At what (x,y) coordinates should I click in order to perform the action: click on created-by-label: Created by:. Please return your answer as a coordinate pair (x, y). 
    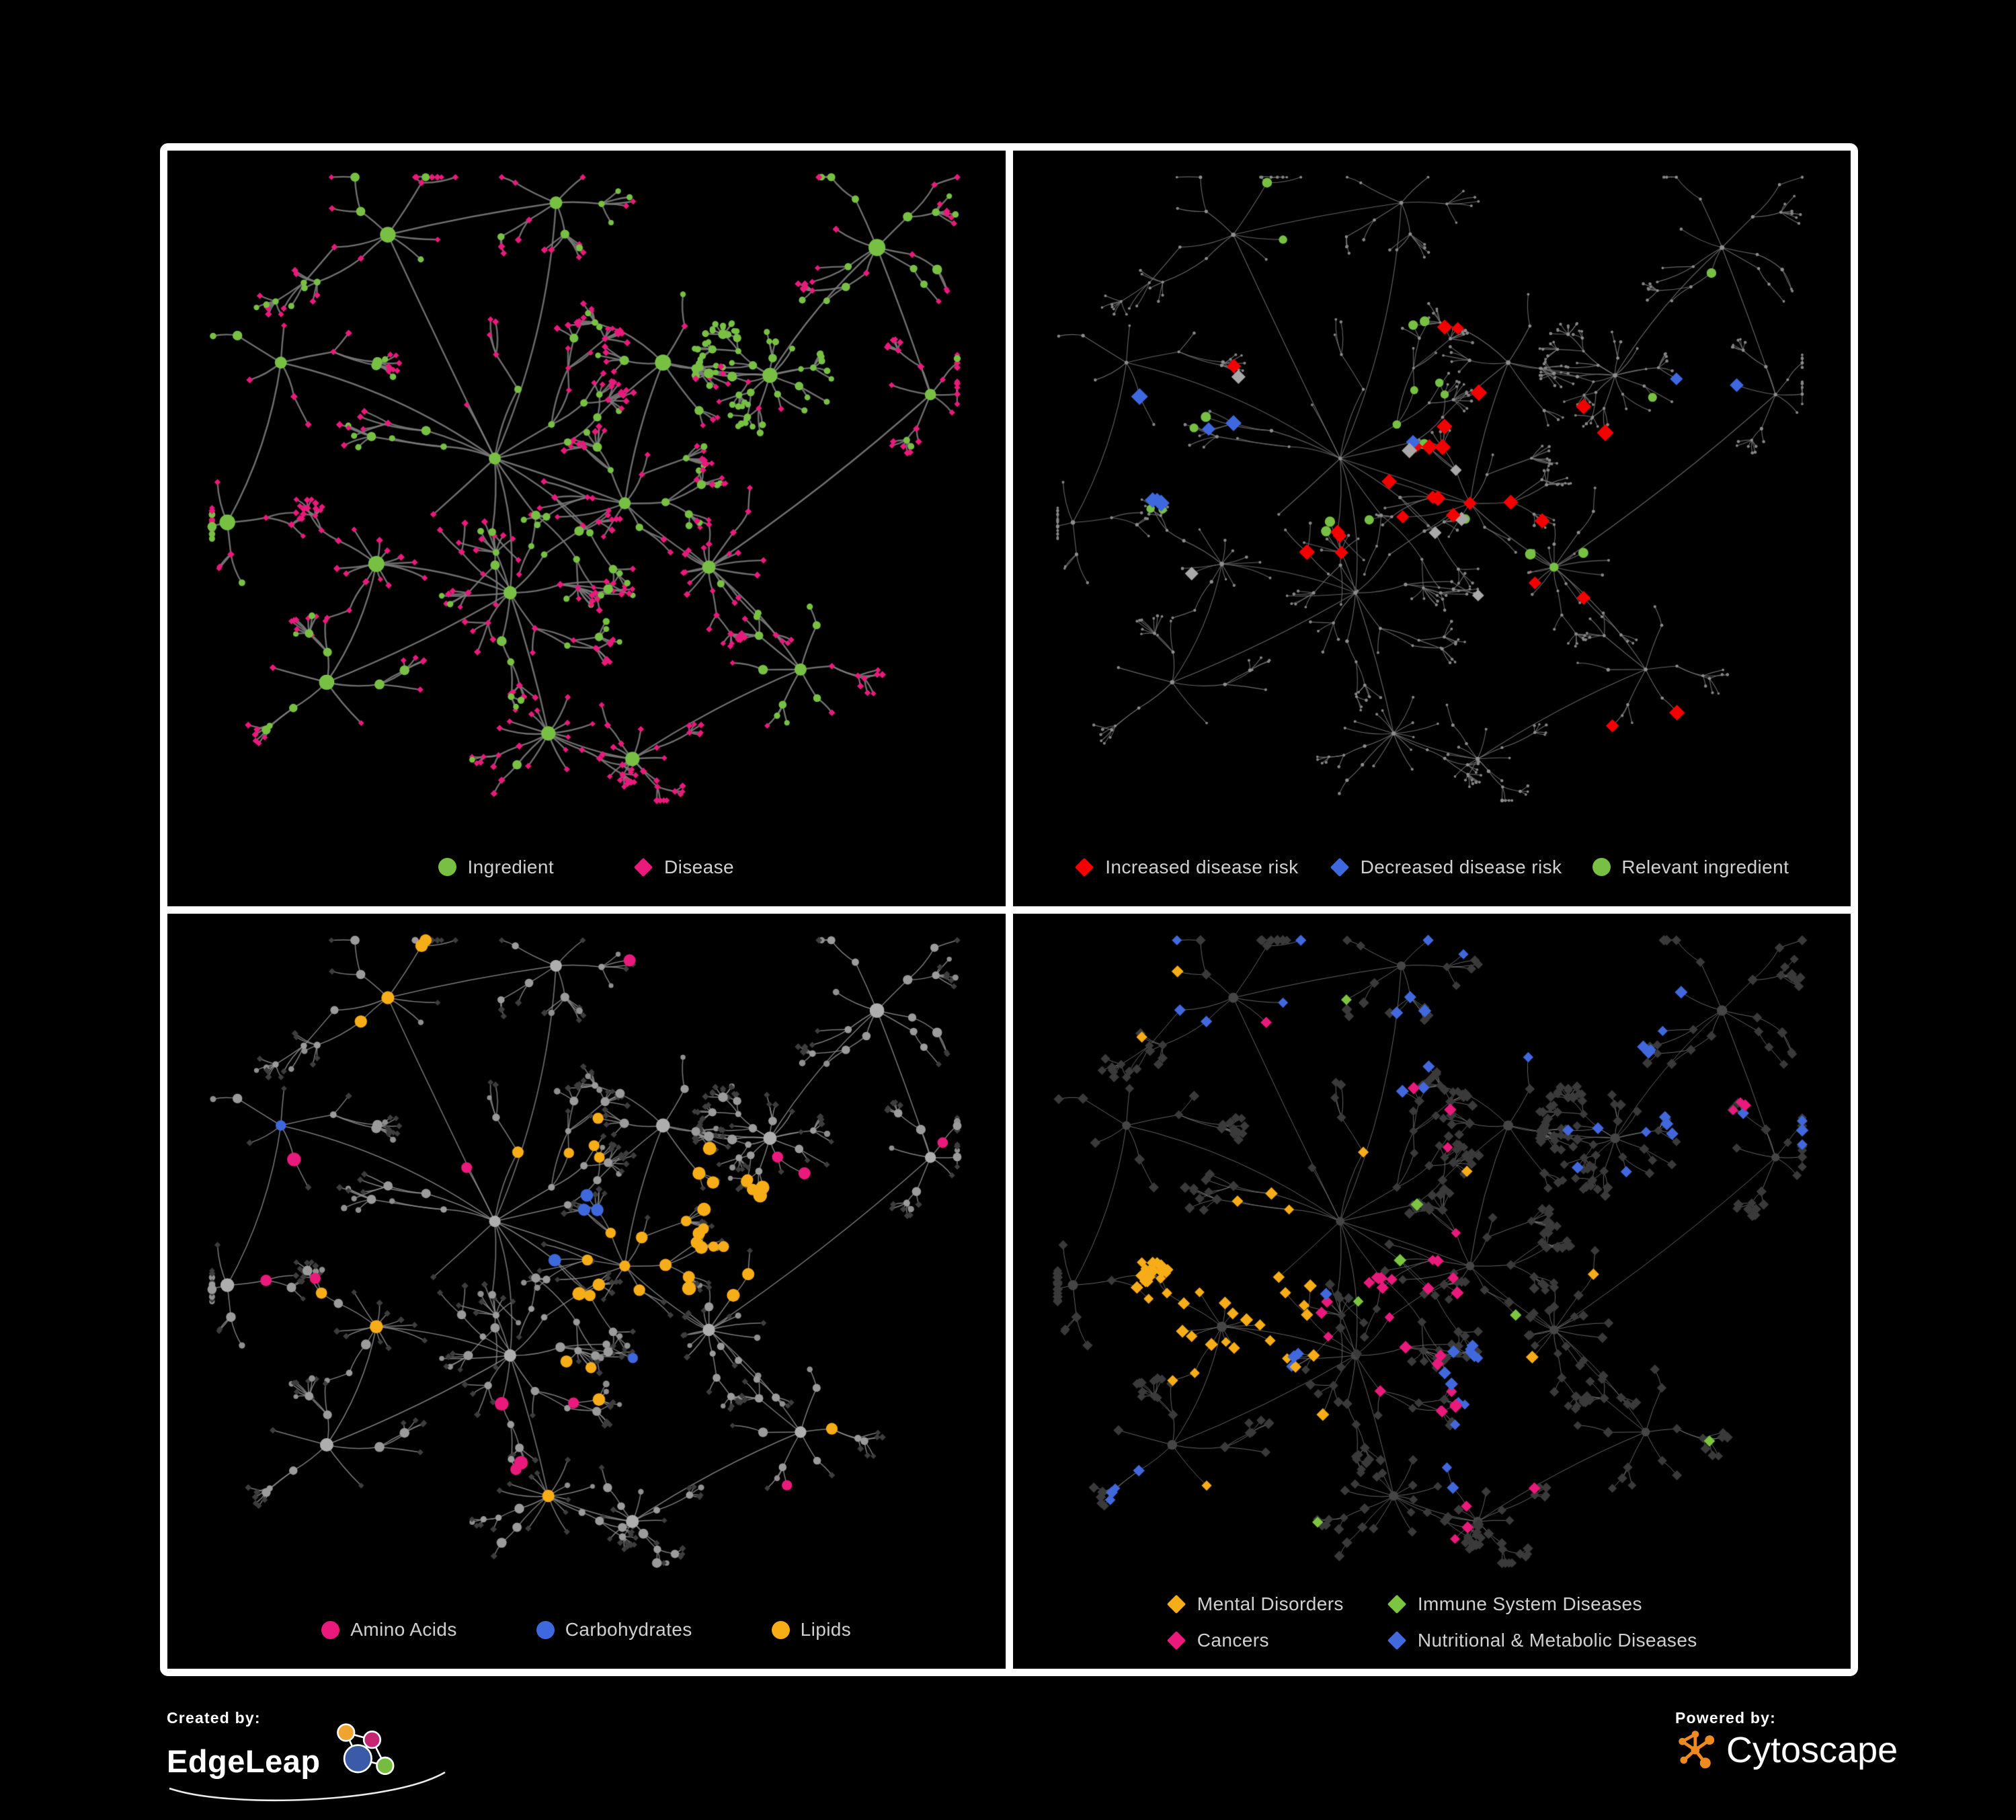
    Looking at the image, I should click on (214, 1718).